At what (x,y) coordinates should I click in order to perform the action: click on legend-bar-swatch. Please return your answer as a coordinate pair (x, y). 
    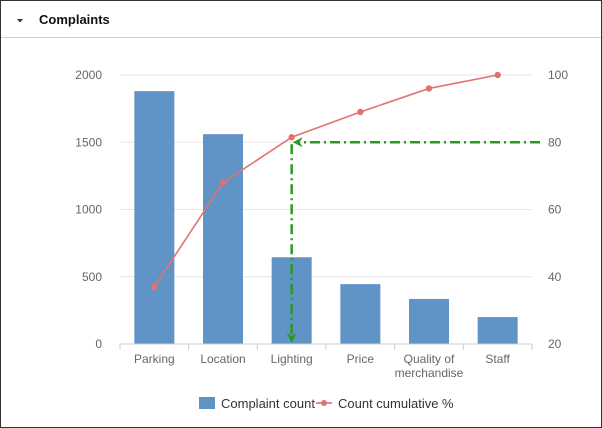
    Looking at the image, I should click on (207, 403).